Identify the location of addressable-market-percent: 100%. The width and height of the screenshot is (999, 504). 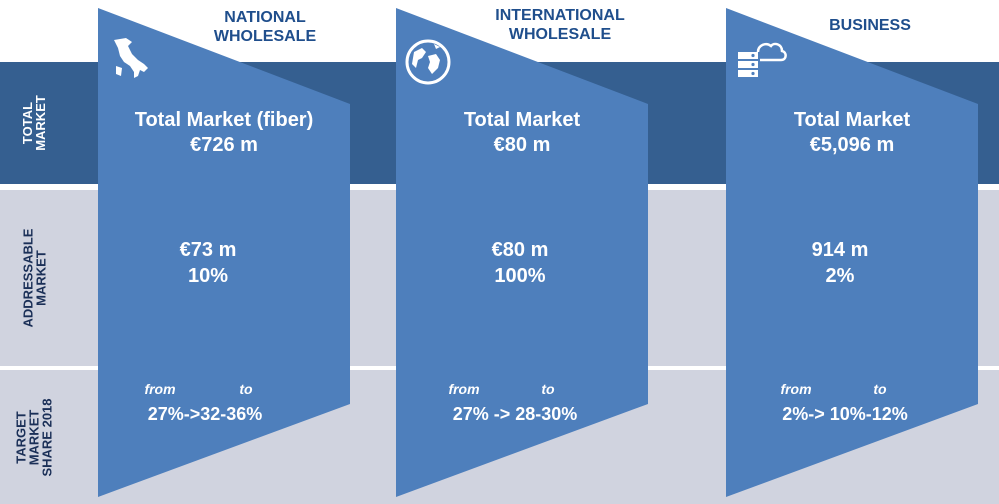
(520, 276).